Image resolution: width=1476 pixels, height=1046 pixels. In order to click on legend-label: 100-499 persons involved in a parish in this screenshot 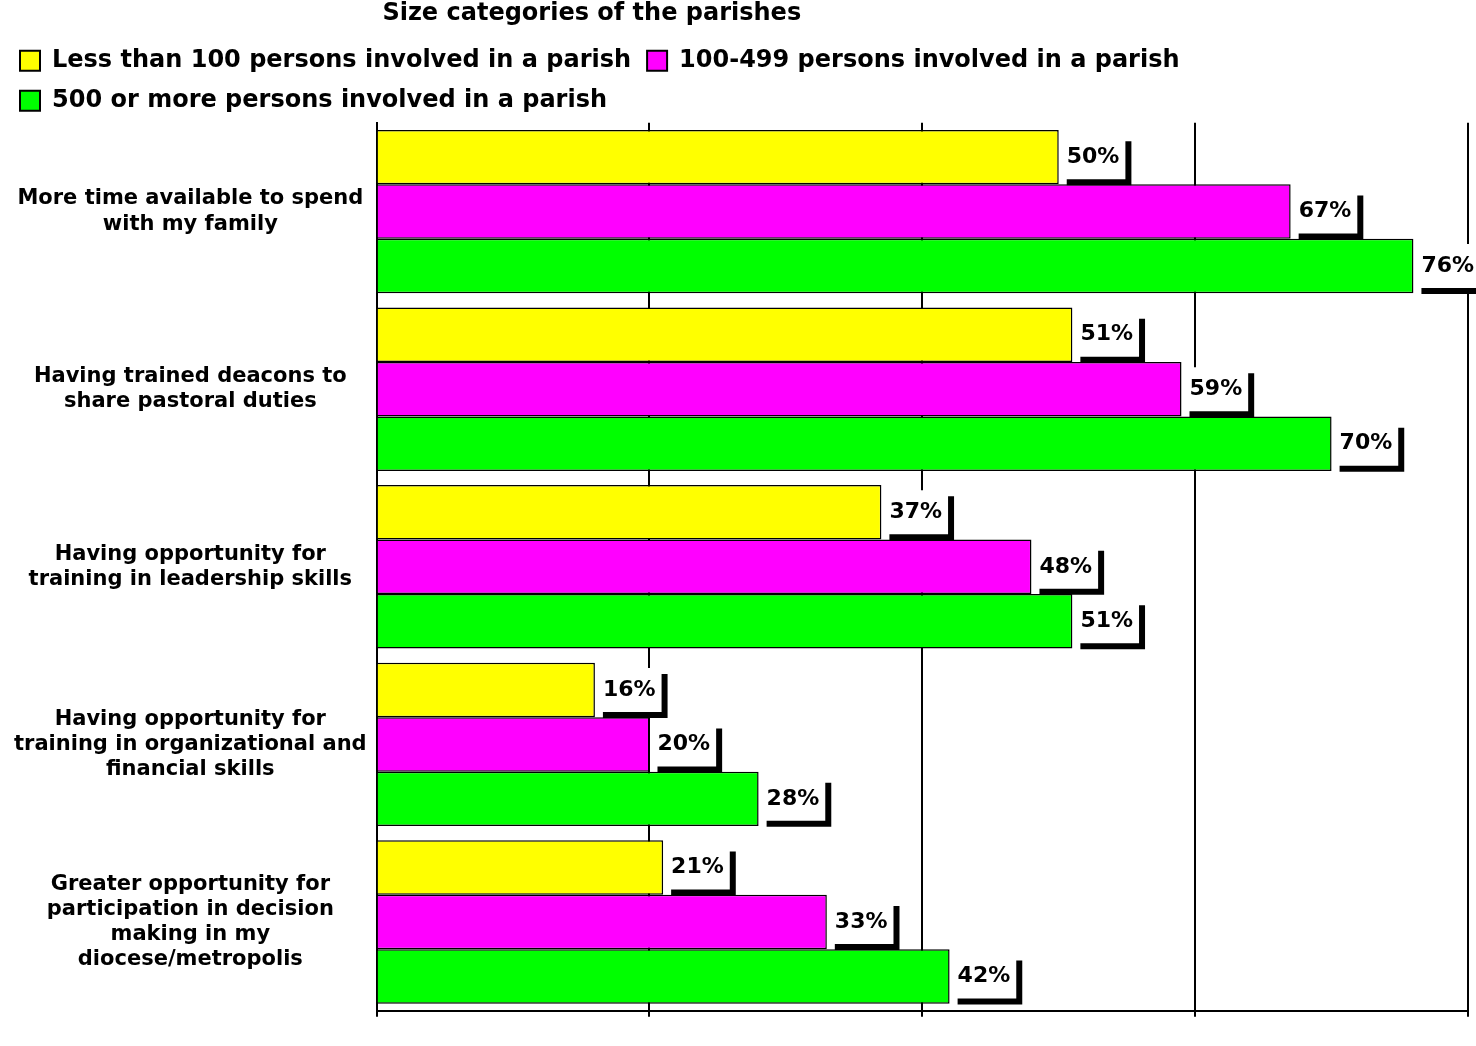, I will do `click(929, 59)`.